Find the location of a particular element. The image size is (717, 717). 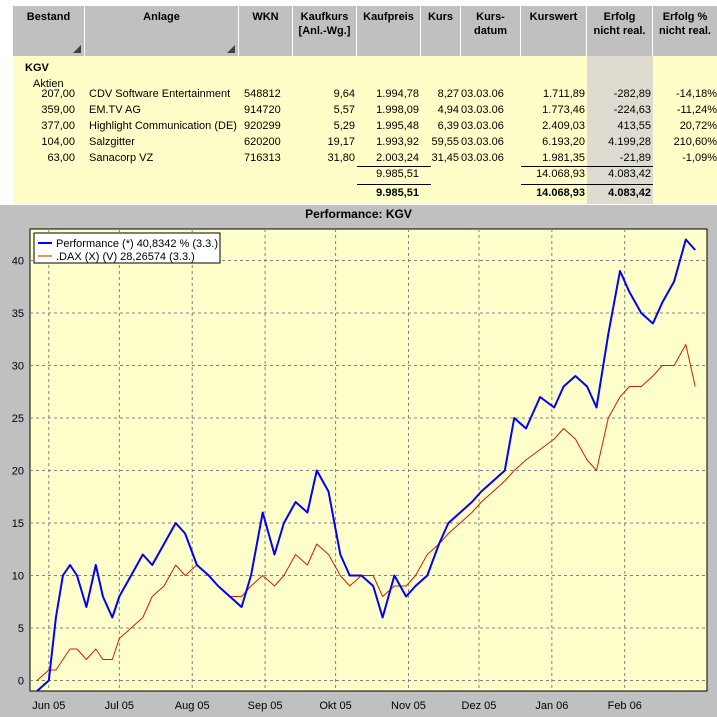

cell-kaufkurs: 9,64 is located at coordinates (344, 94).